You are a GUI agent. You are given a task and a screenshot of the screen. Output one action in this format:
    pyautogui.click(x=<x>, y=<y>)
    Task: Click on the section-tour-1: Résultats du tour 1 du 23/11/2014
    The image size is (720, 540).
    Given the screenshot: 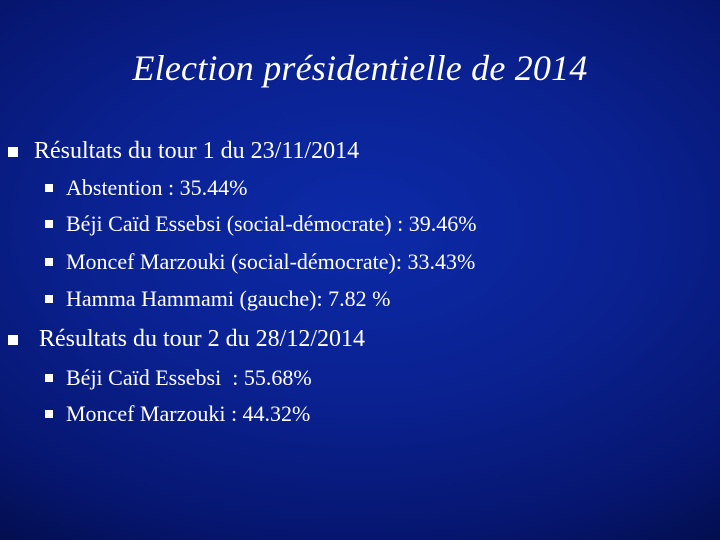 What is the action you would take?
    pyautogui.click(x=360, y=151)
    